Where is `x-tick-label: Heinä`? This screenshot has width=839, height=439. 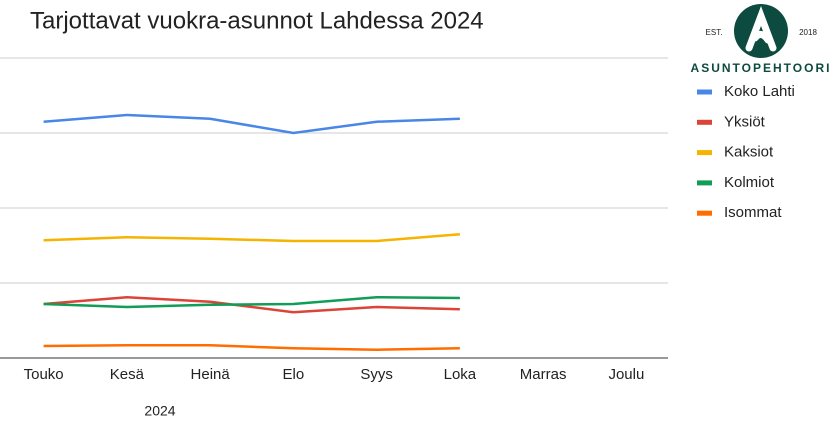 x-tick-label: Heinä is located at coordinates (211, 374).